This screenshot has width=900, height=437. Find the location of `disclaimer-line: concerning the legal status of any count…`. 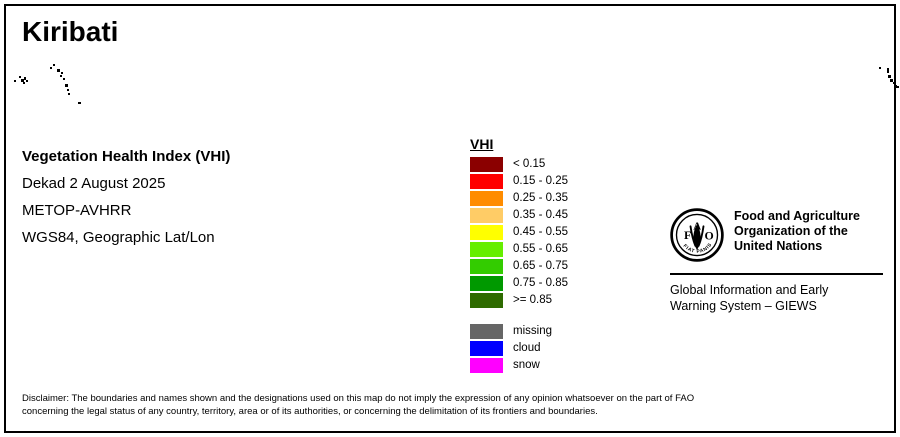

disclaimer-line: concerning the legal status of any count… is located at coordinates (310, 411).